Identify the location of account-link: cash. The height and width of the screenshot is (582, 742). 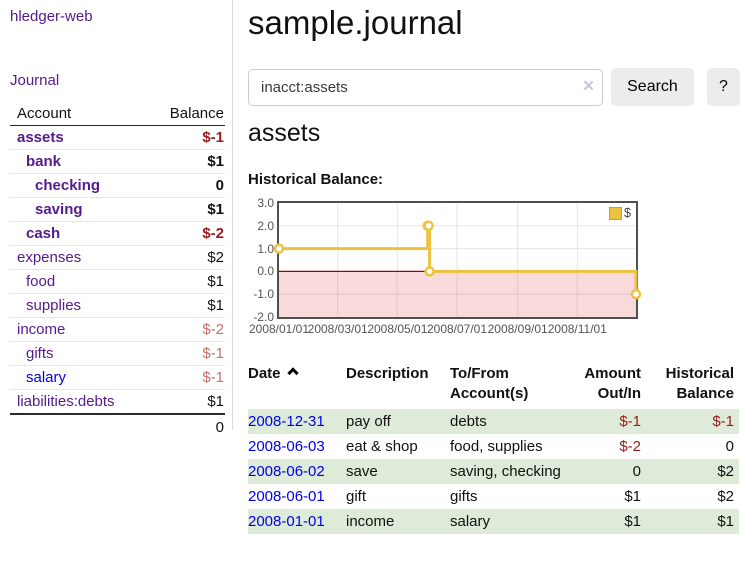
(43, 233).